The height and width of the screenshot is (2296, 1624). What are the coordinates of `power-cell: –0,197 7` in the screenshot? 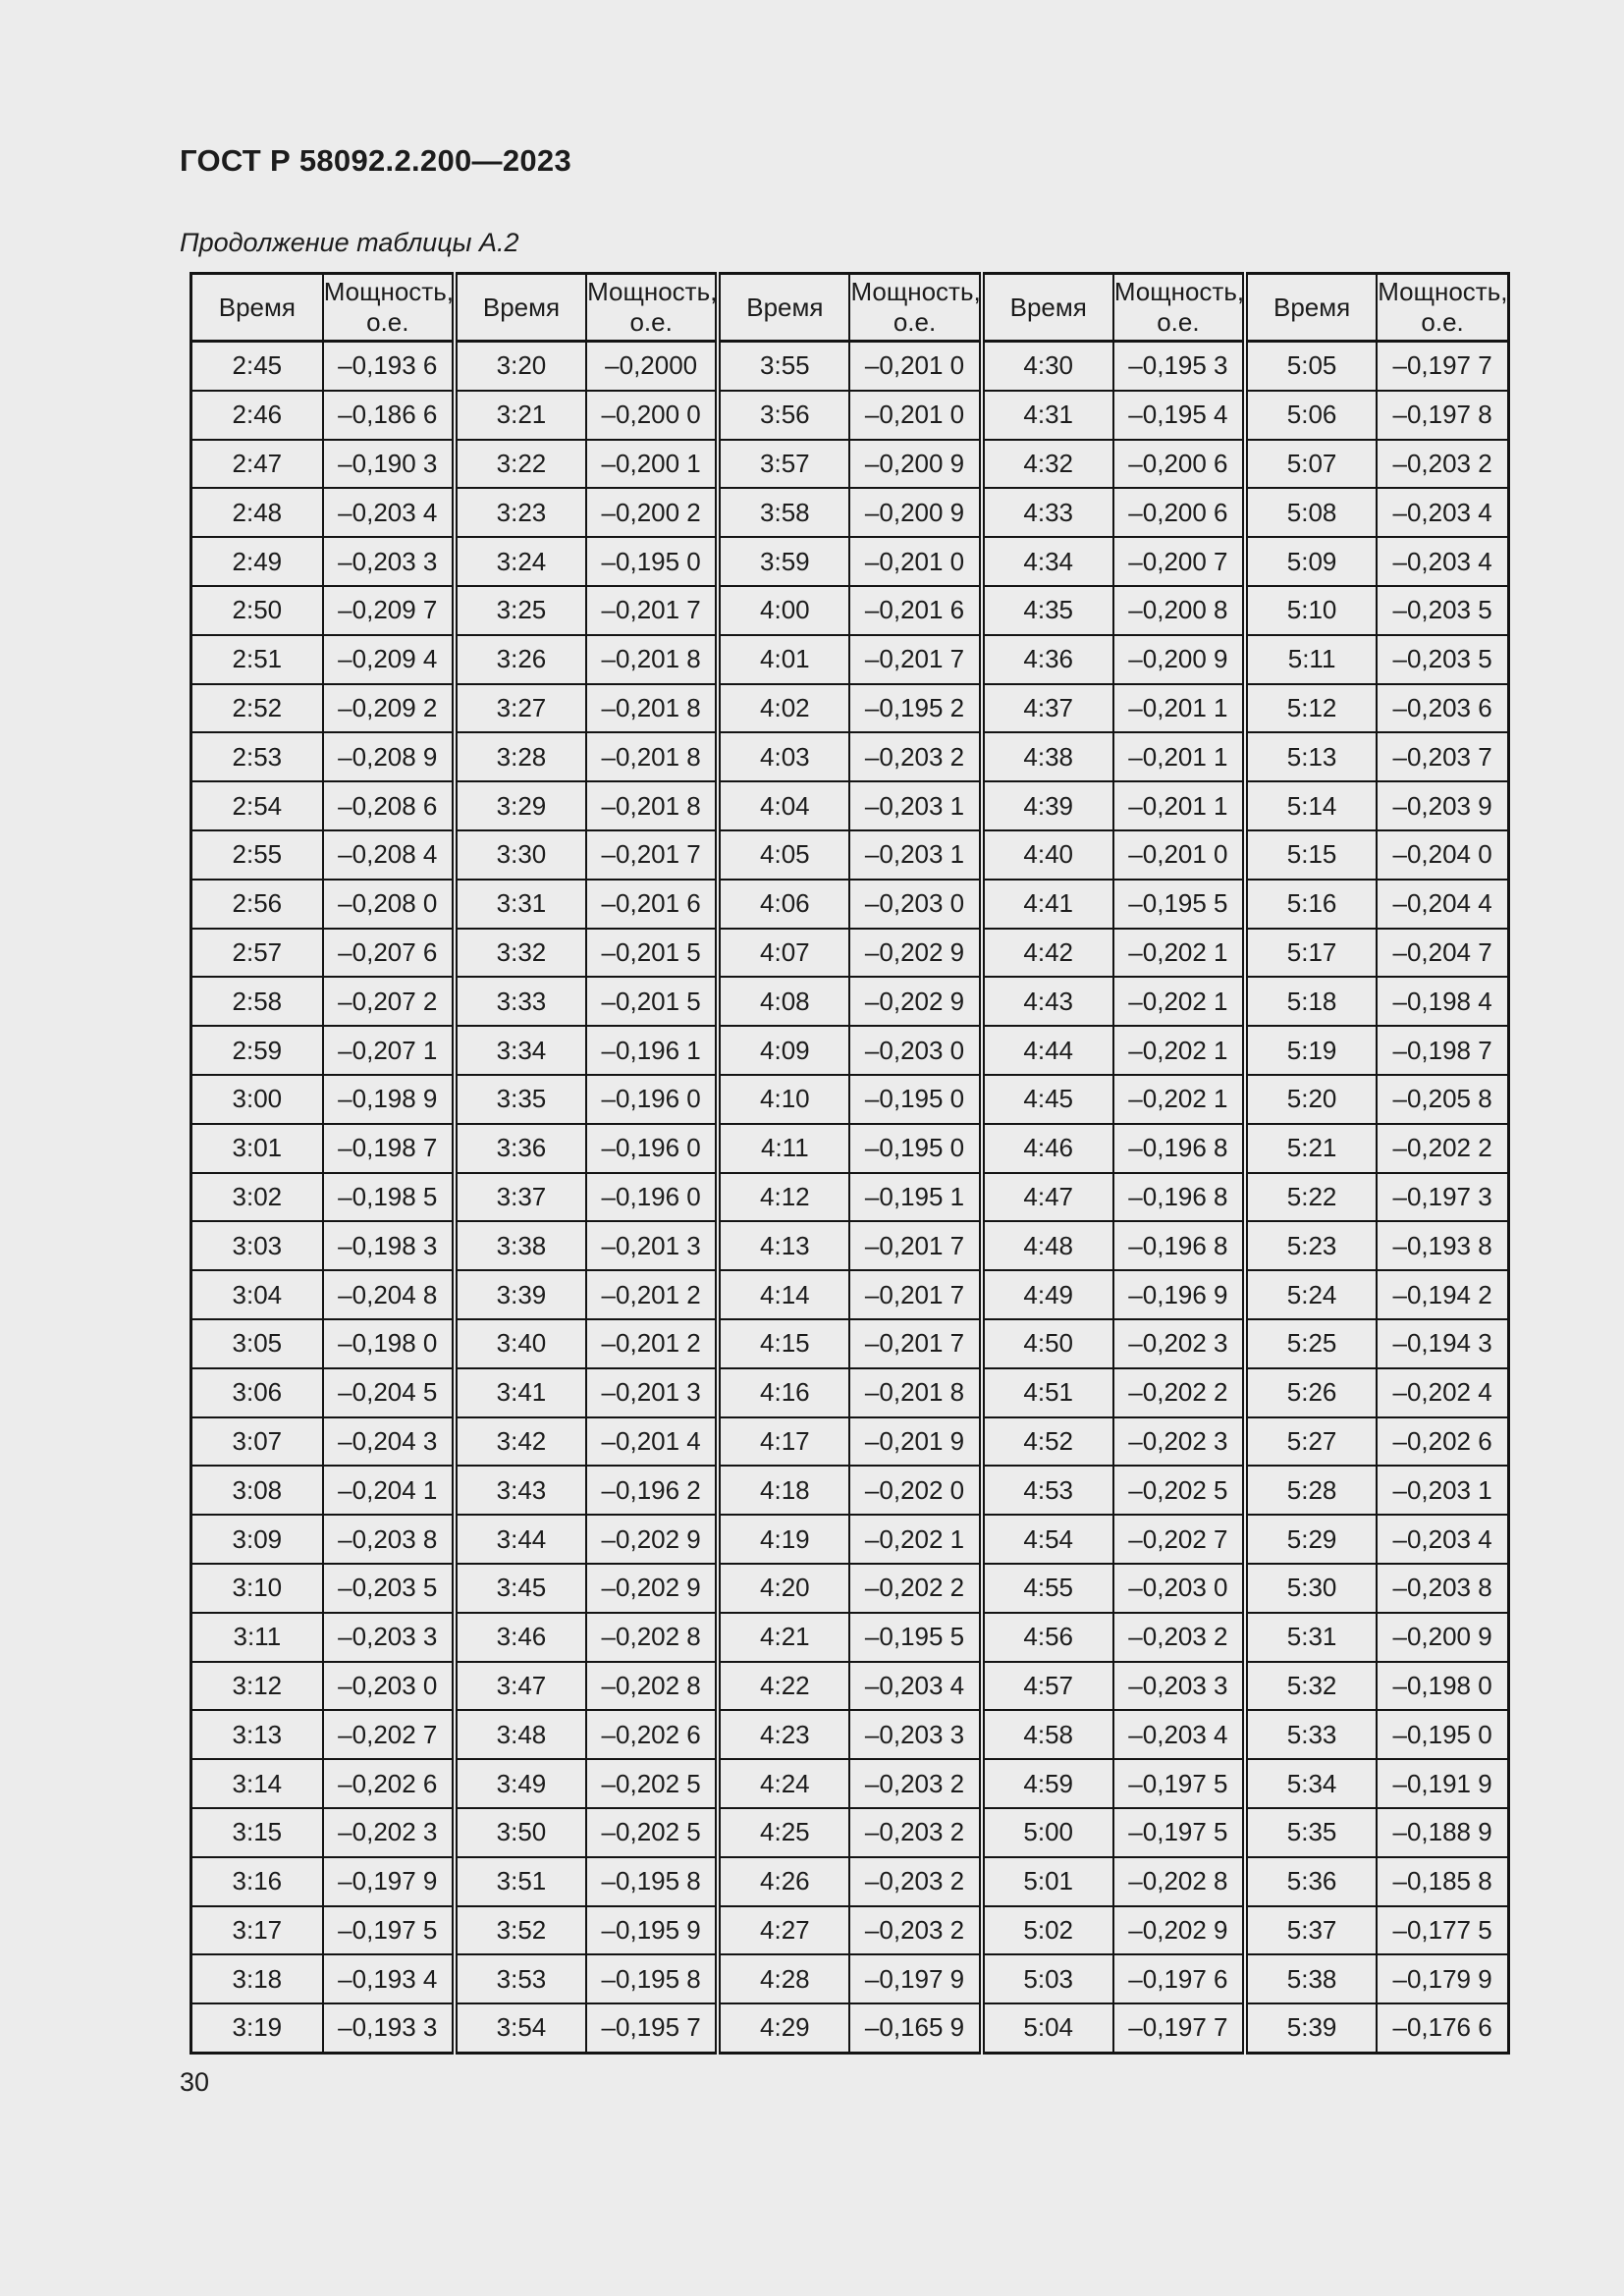 It's located at (1179, 2028).